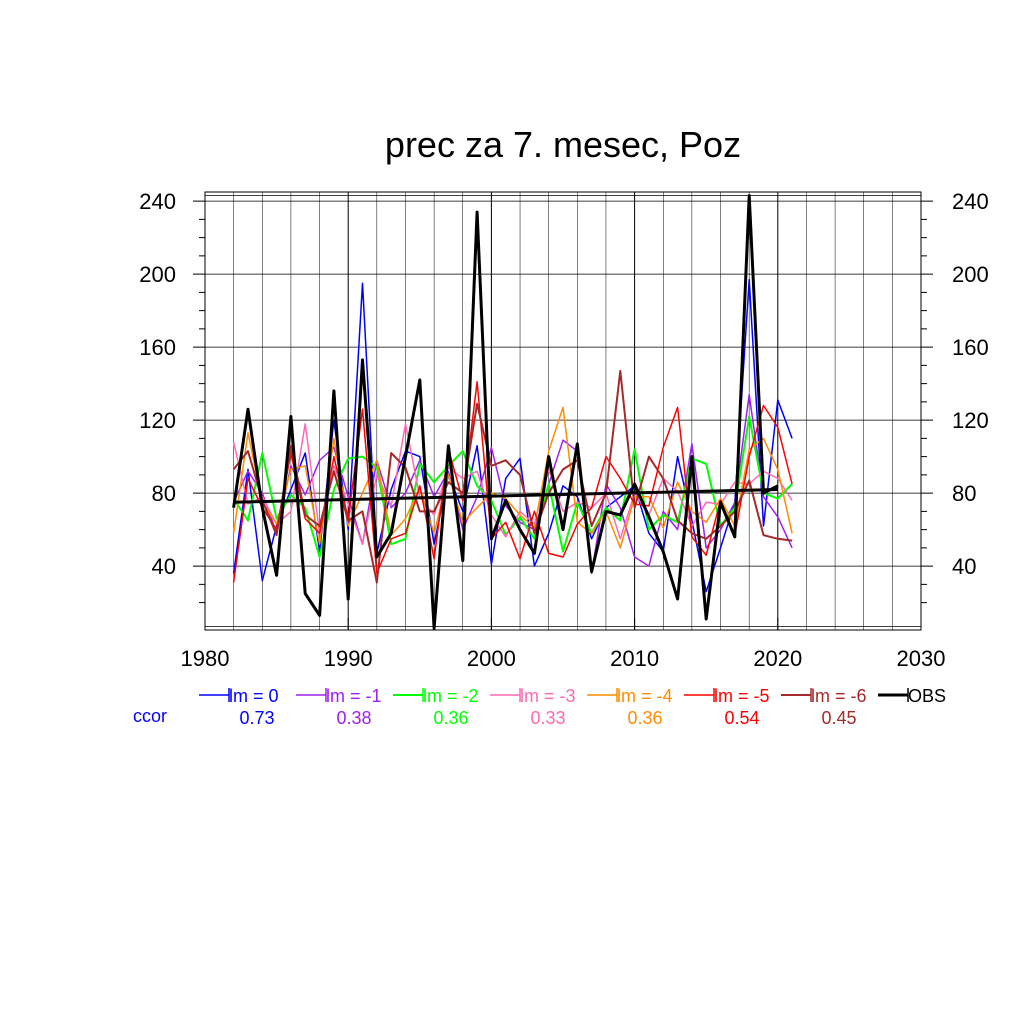  I want to click on y-tick-label-right: 80, so click(964, 493).